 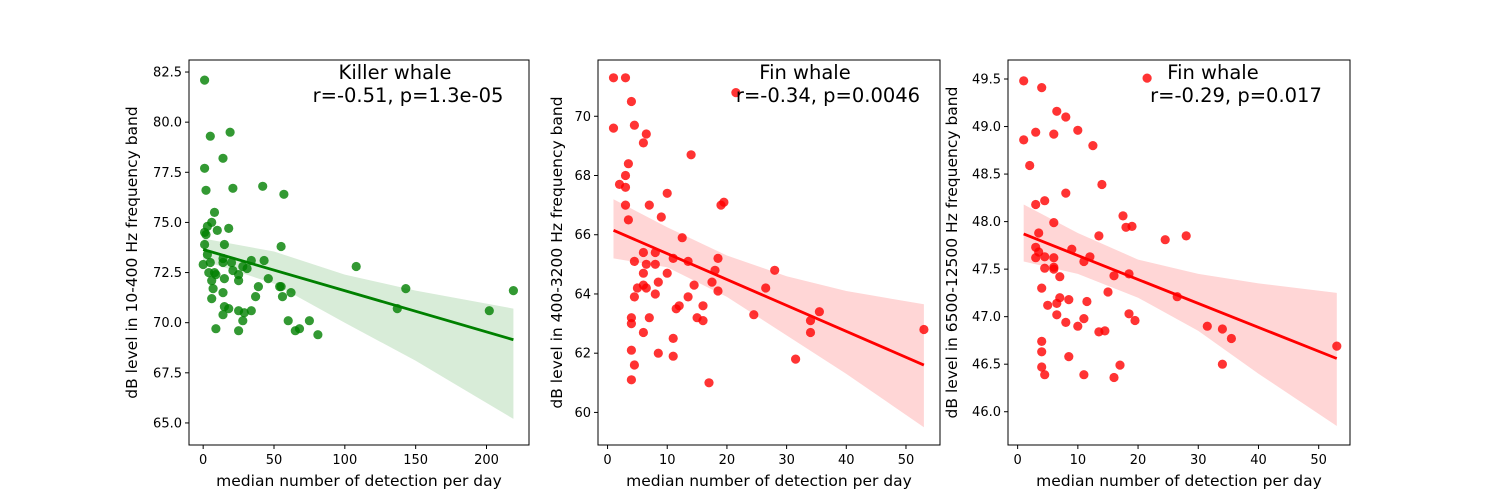 What do you see at coordinates (804, 72) in the screenshot?
I see `annotation-title: Fin whale` at bounding box center [804, 72].